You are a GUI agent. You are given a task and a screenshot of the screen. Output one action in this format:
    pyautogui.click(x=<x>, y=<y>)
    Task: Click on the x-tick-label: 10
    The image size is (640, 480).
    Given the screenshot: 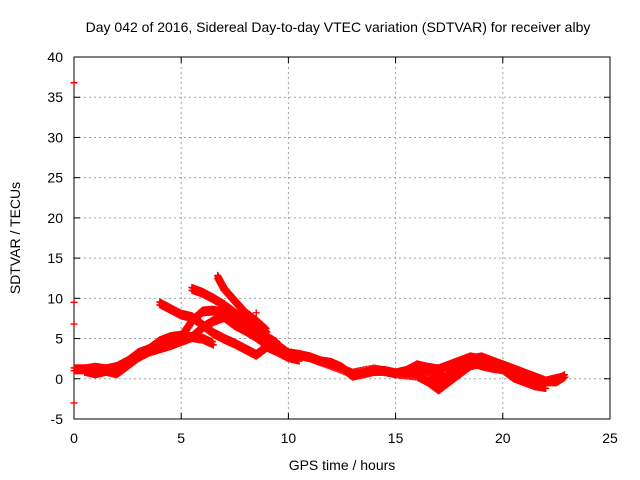 What is the action you would take?
    pyautogui.click(x=289, y=438)
    